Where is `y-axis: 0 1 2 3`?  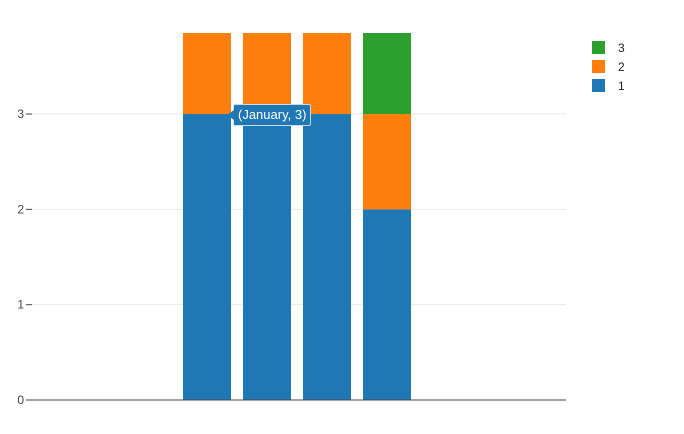
y-axis: 0 1 2 3 is located at coordinates (24, 257).